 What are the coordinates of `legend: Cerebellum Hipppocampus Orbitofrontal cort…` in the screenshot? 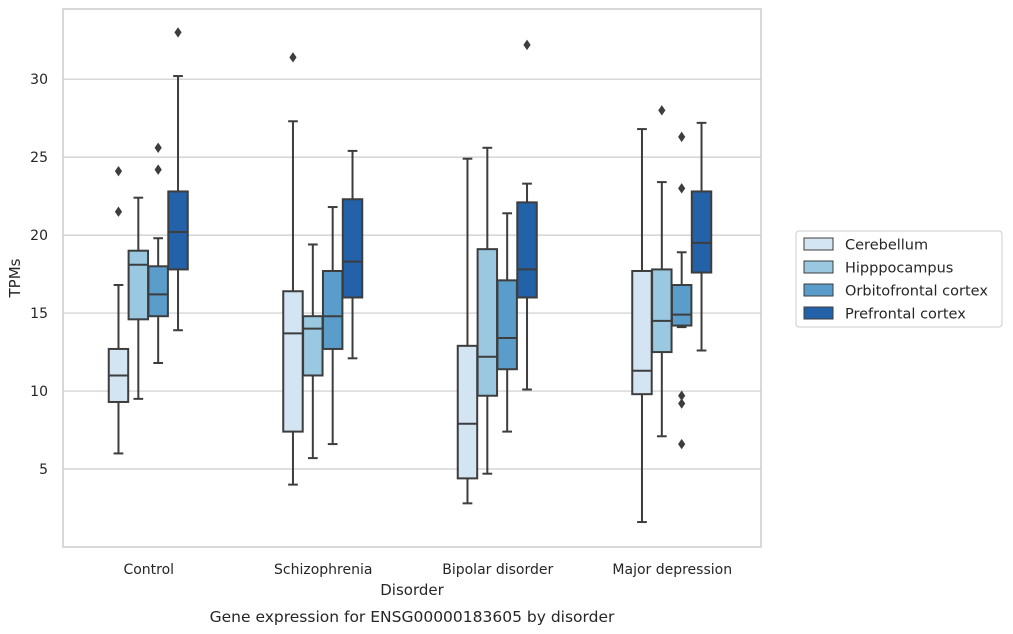 It's located at (899, 279).